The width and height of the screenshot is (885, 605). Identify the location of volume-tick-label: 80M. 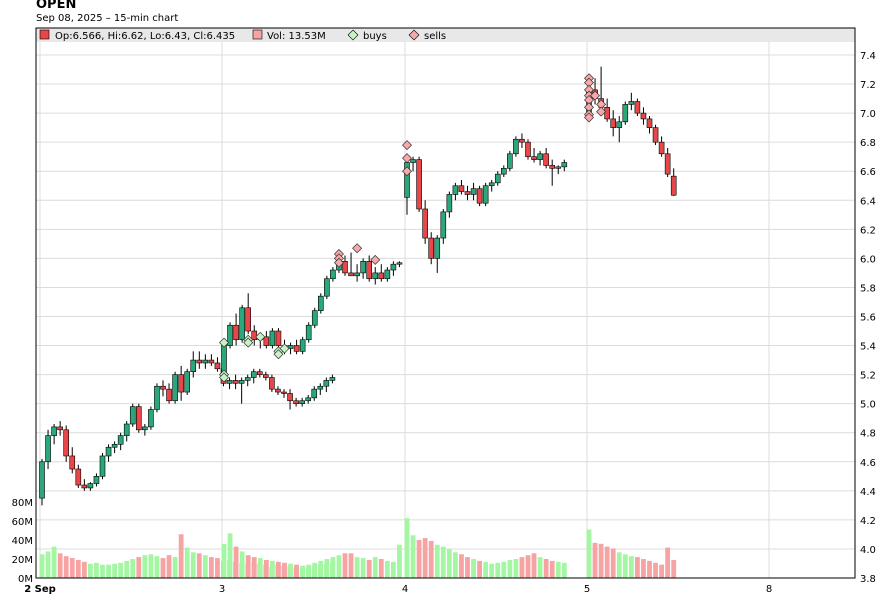
(22, 503).